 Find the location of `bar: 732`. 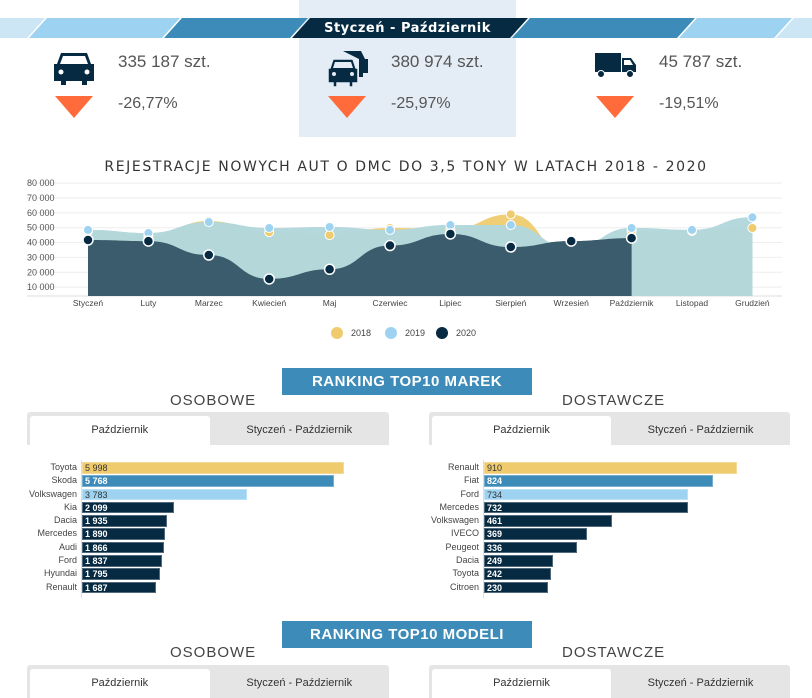

bar: 732 is located at coordinates (586, 507).